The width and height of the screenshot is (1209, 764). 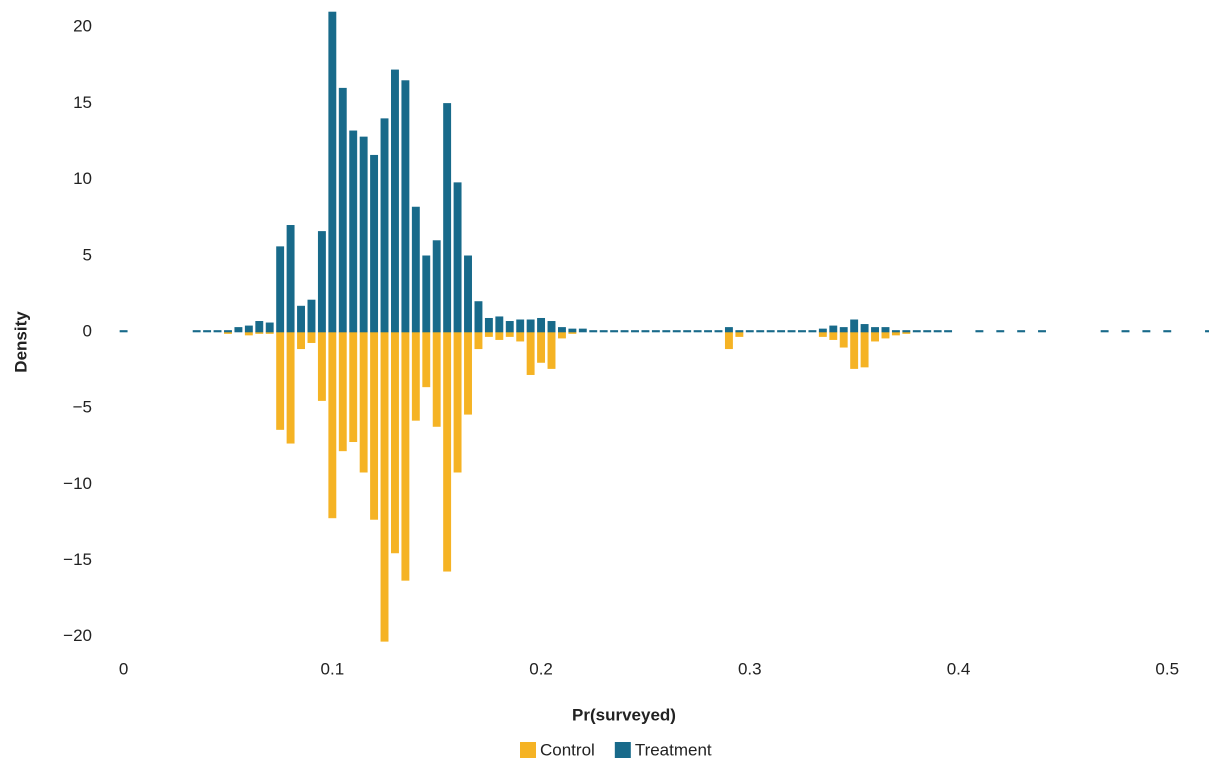 I want to click on x-tick-label: 0.2, so click(x=541, y=668).